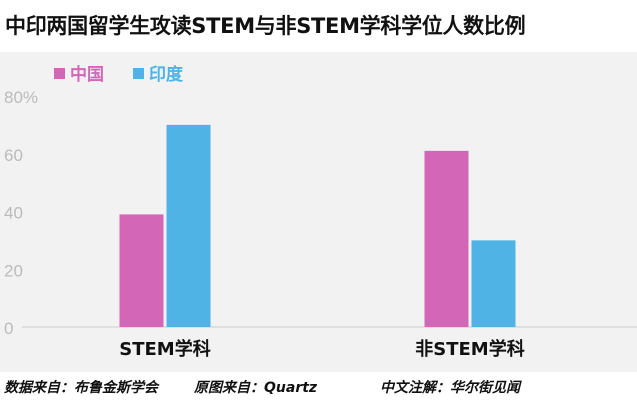 This screenshot has width=637, height=406. What do you see at coordinates (450, 388) in the screenshot?
I see `translation-note-credit: 中文注解：华尔街见闻` at bounding box center [450, 388].